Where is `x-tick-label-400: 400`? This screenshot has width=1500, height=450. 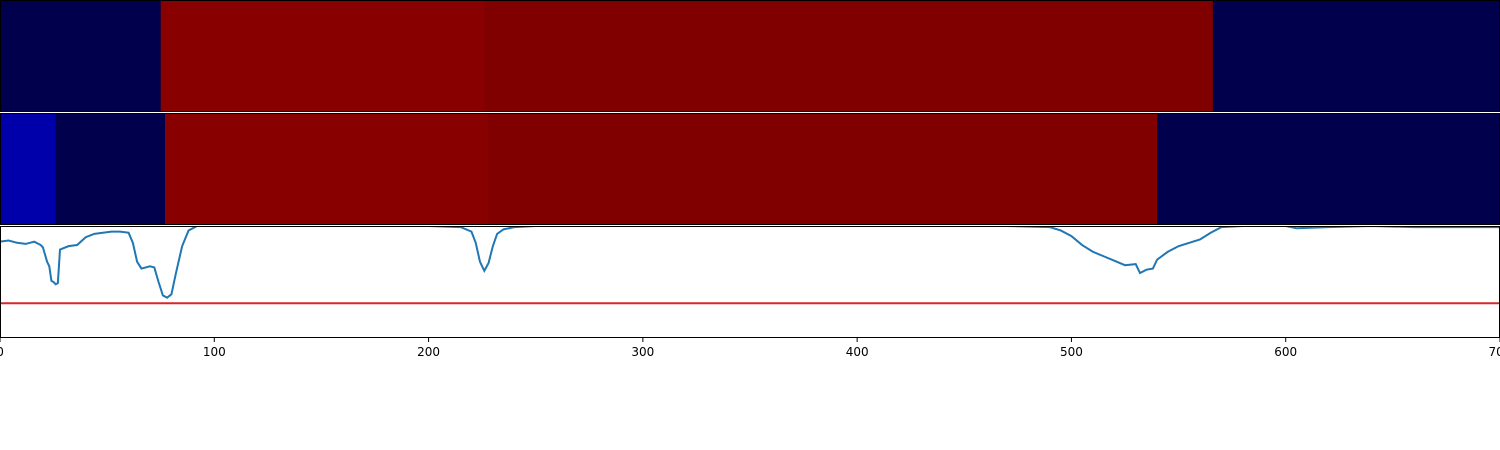
x-tick-label-400: 400 is located at coordinates (857, 352).